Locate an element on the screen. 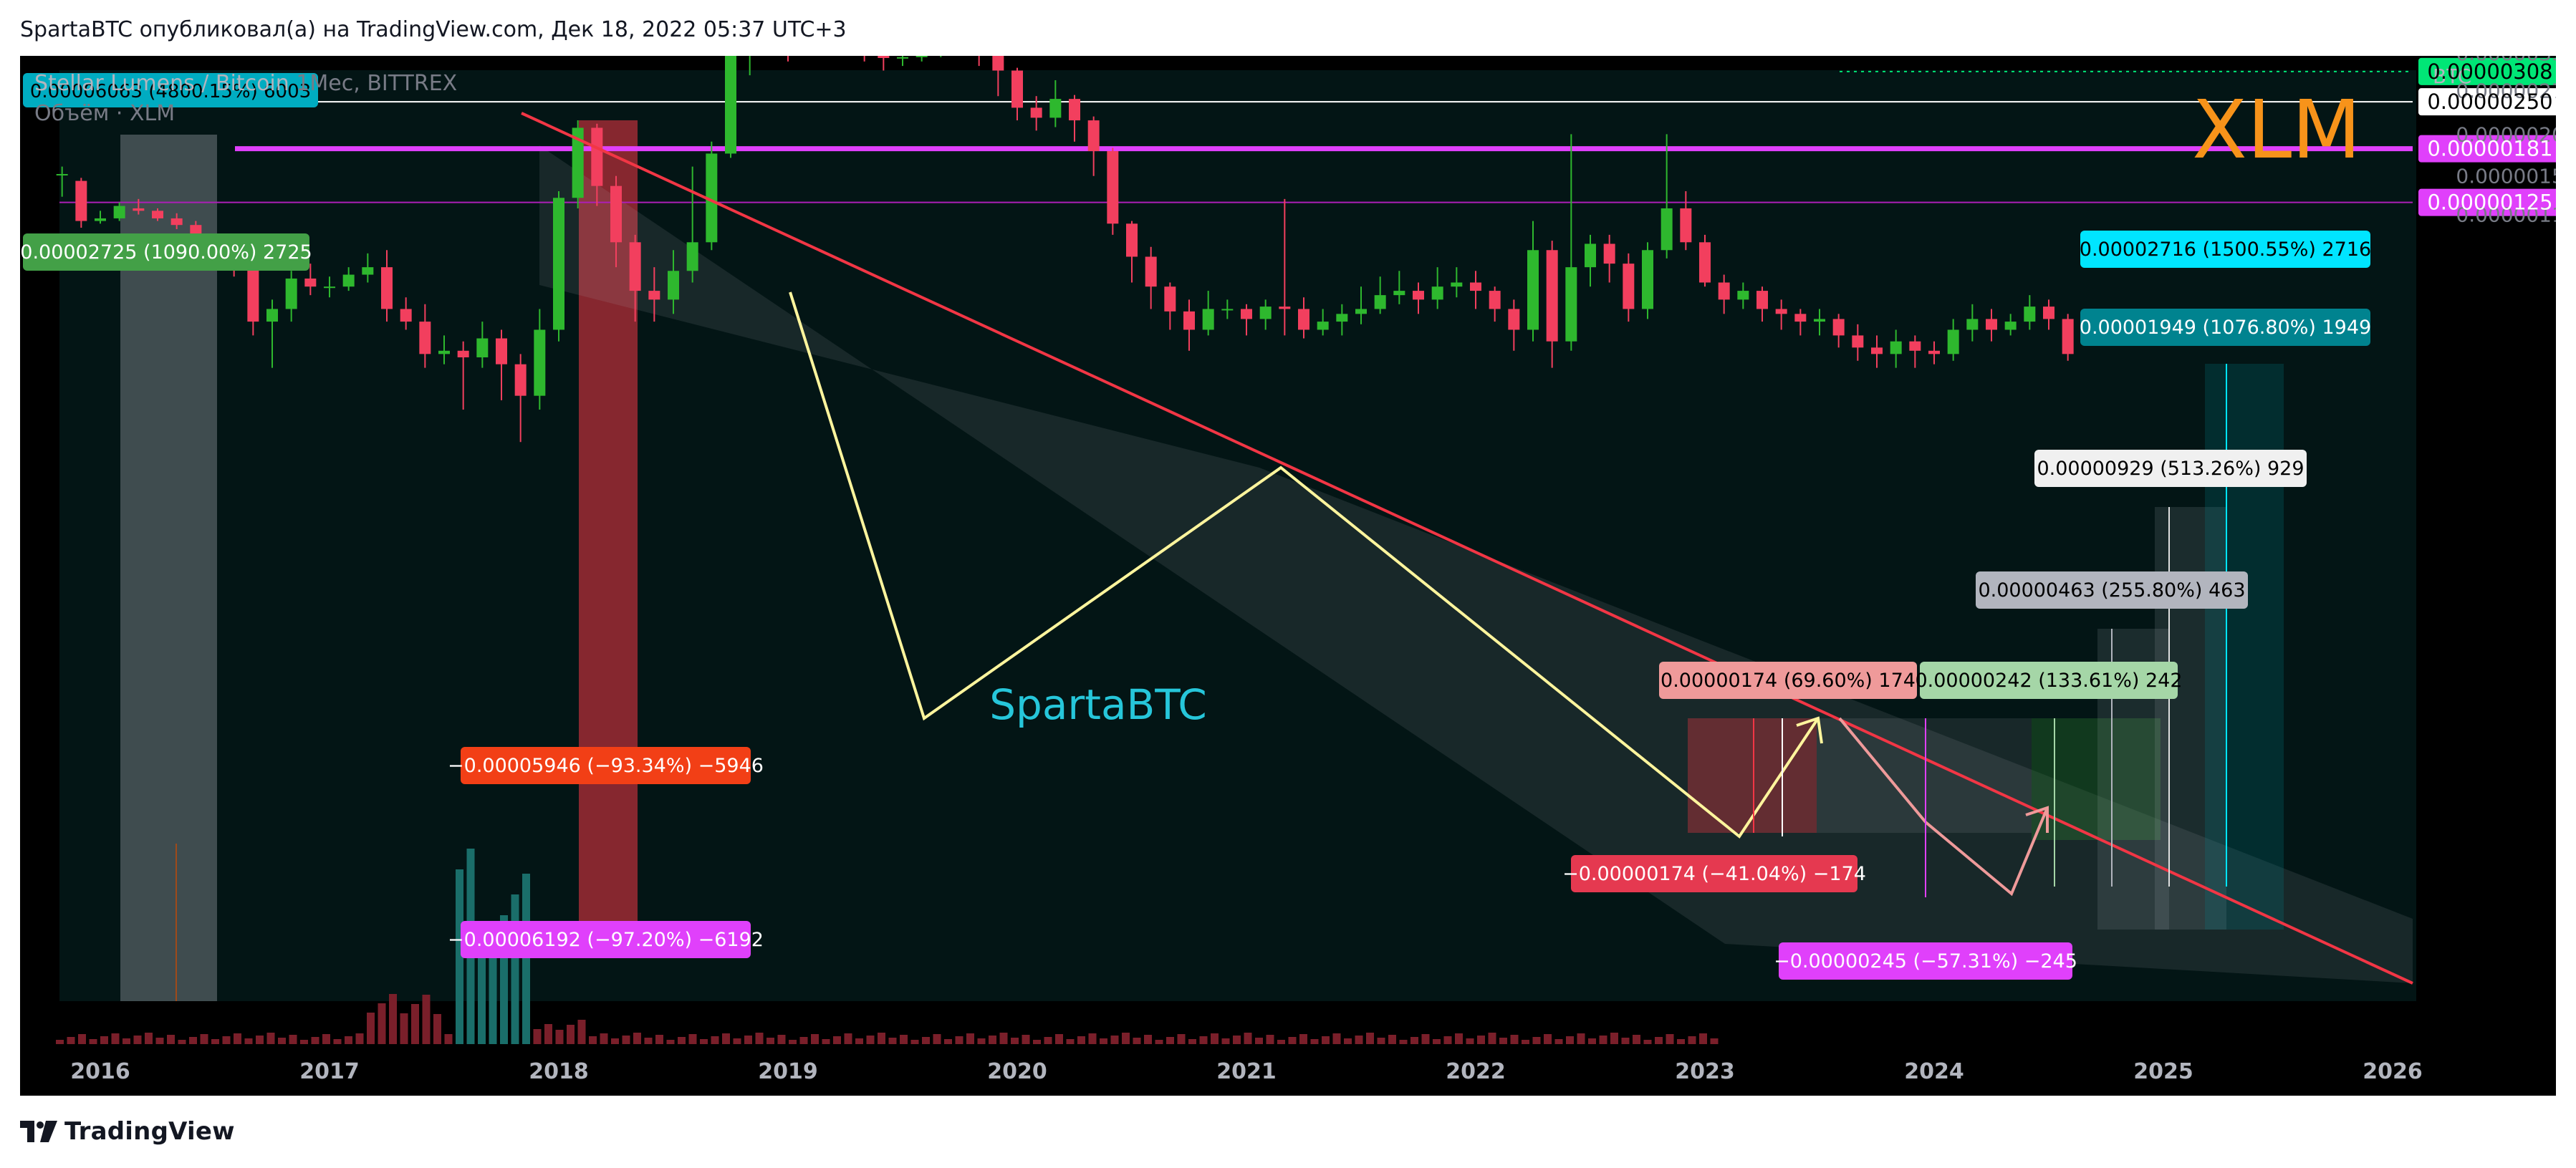  measurement-label-text: 0.00002716 (1500.55%) 2716 is located at coordinates (2226, 249).